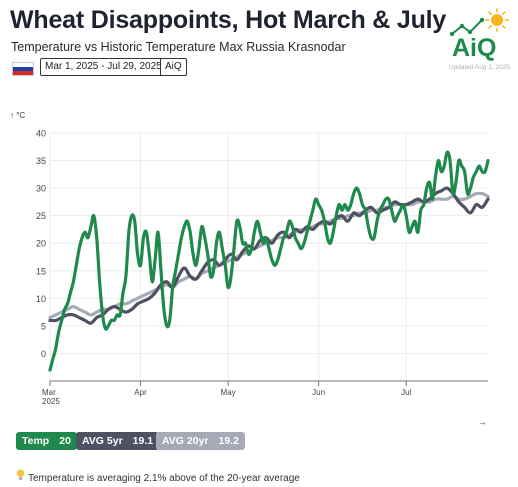 The height and width of the screenshot is (487, 518). Describe the element at coordinates (17, 115) in the screenshot. I see `y-axis-label: ↑ °C` at that location.